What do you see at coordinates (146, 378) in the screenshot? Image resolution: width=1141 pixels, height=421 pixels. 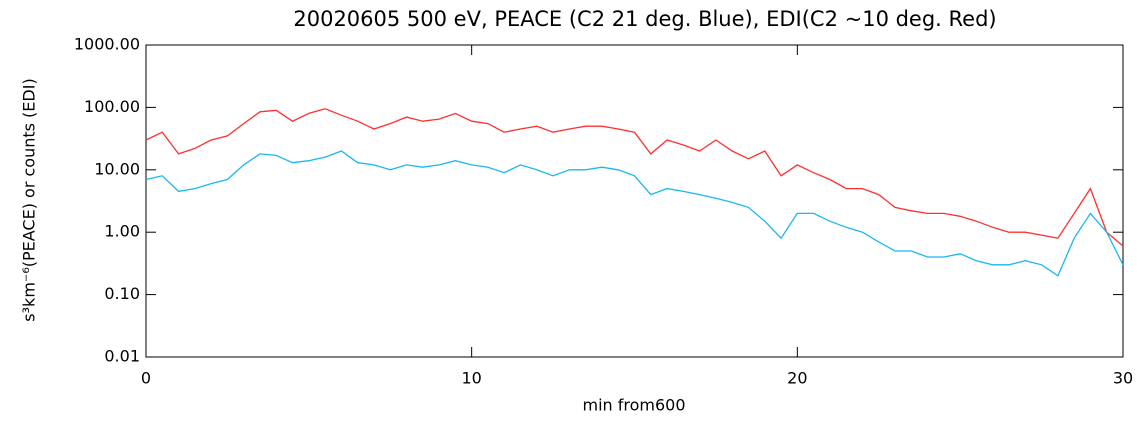 I see `x-tick-label: 0` at bounding box center [146, 378].